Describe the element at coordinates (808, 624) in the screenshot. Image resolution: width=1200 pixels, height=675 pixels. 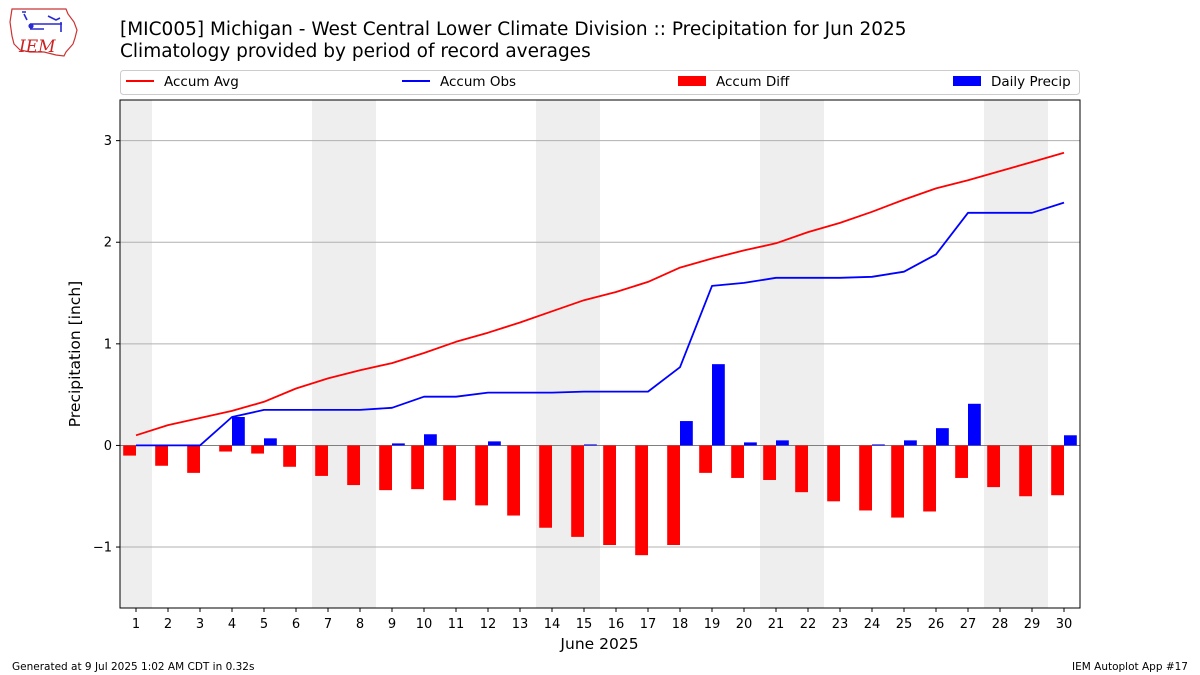
I see `x-tick-label-22: 22` at that location.